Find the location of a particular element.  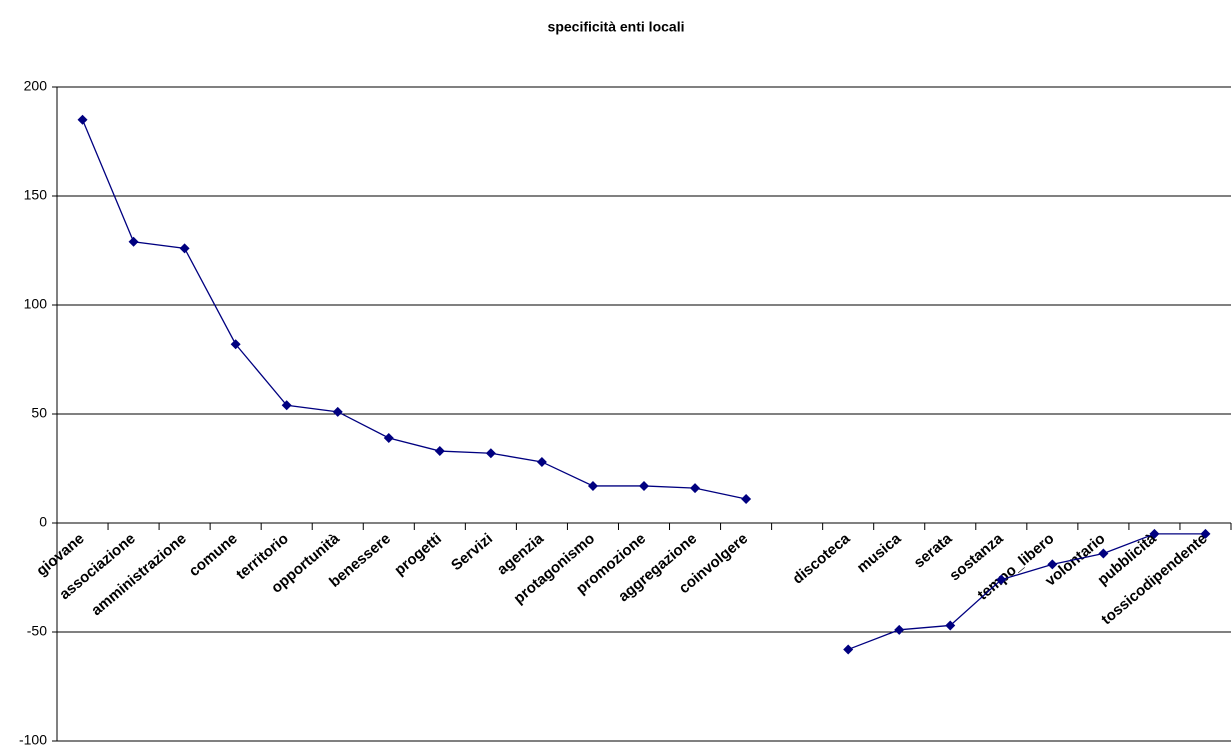

y-tick-label: -100 is located at coordinates (33, 740).